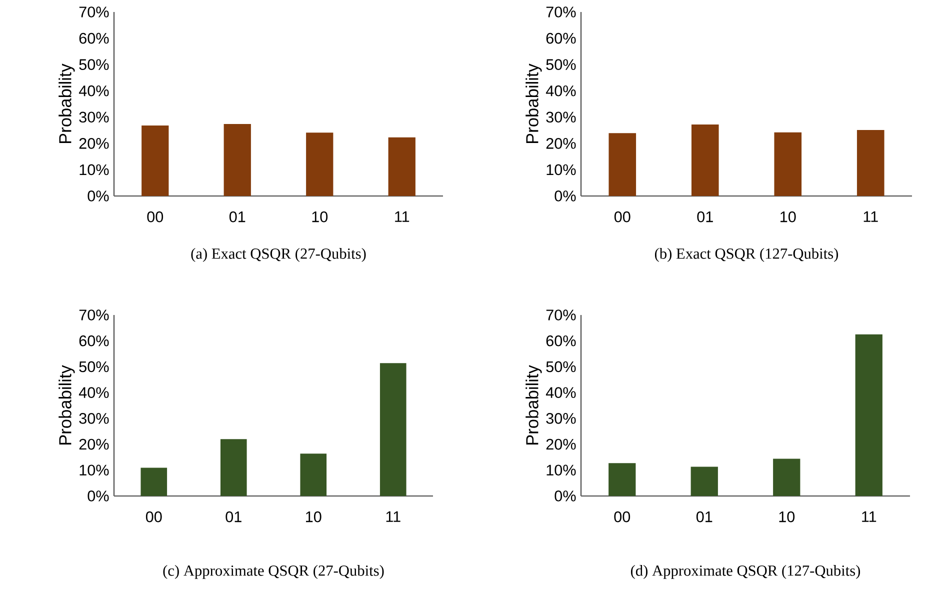 Image resolution: width=943 pixels, height=595 pixels. I want to click on text: (c) Approximate QSQR (27-Qubits), so click(273, 572).